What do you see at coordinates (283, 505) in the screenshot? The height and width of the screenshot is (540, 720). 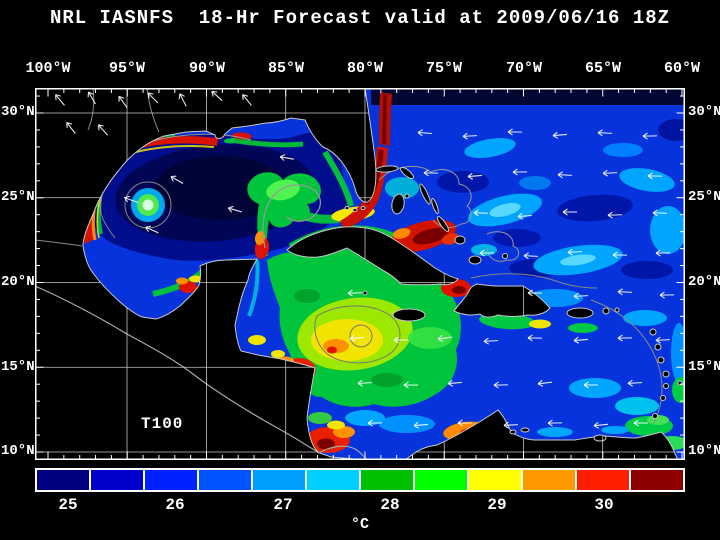 I see `colorbar-tick-label: 27` at bounding box center [283, 505].